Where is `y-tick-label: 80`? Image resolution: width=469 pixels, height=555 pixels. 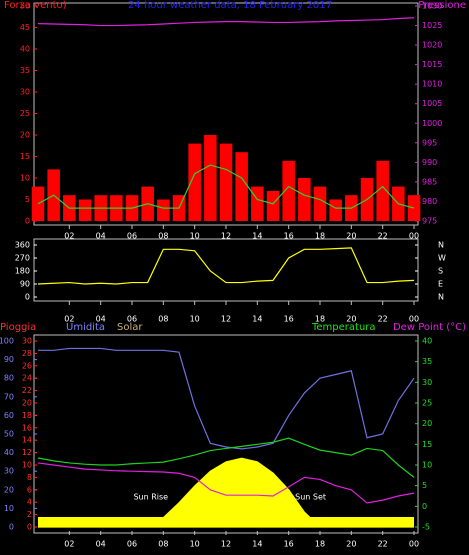
y-tick-label: 80 is located at coordinates (9, 378).